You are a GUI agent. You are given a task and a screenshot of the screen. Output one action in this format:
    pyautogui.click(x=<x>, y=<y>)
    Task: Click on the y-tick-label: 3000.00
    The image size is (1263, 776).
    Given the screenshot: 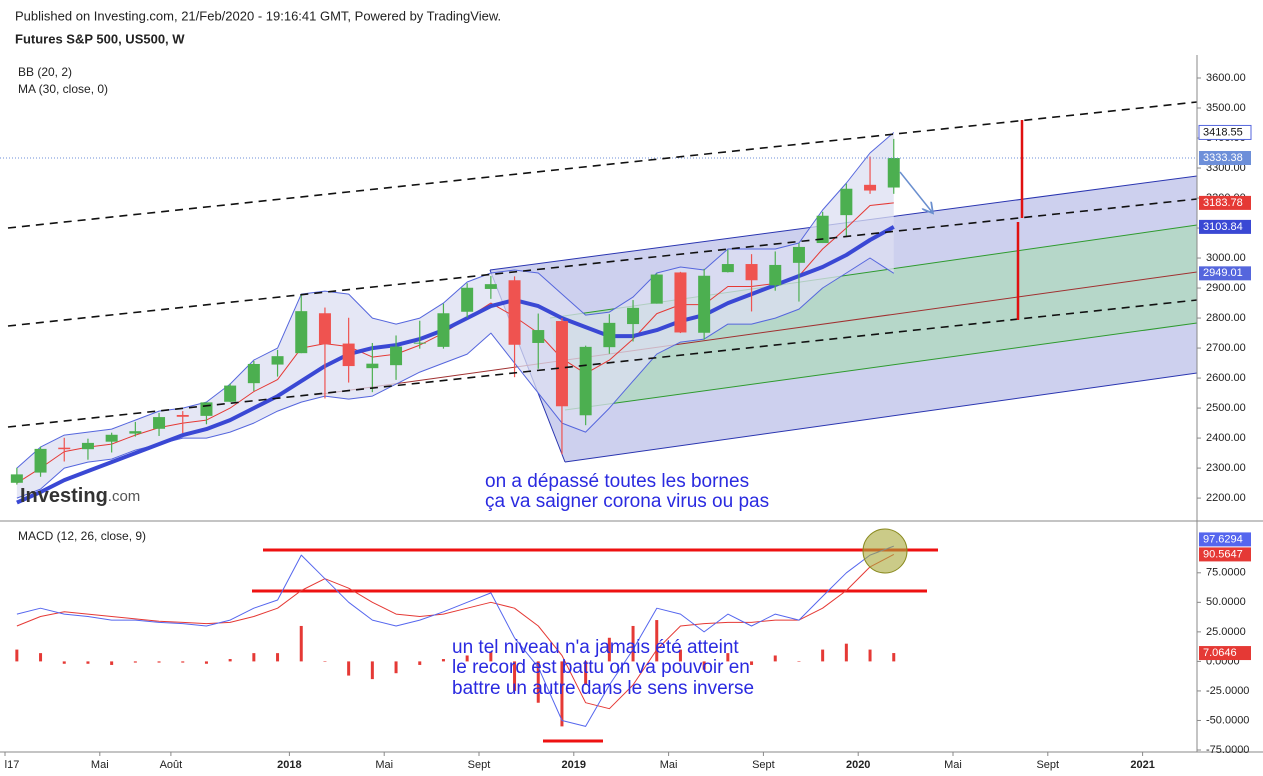 What is the action you would take?
    pyautogui.click(x=1226, y=258)
    